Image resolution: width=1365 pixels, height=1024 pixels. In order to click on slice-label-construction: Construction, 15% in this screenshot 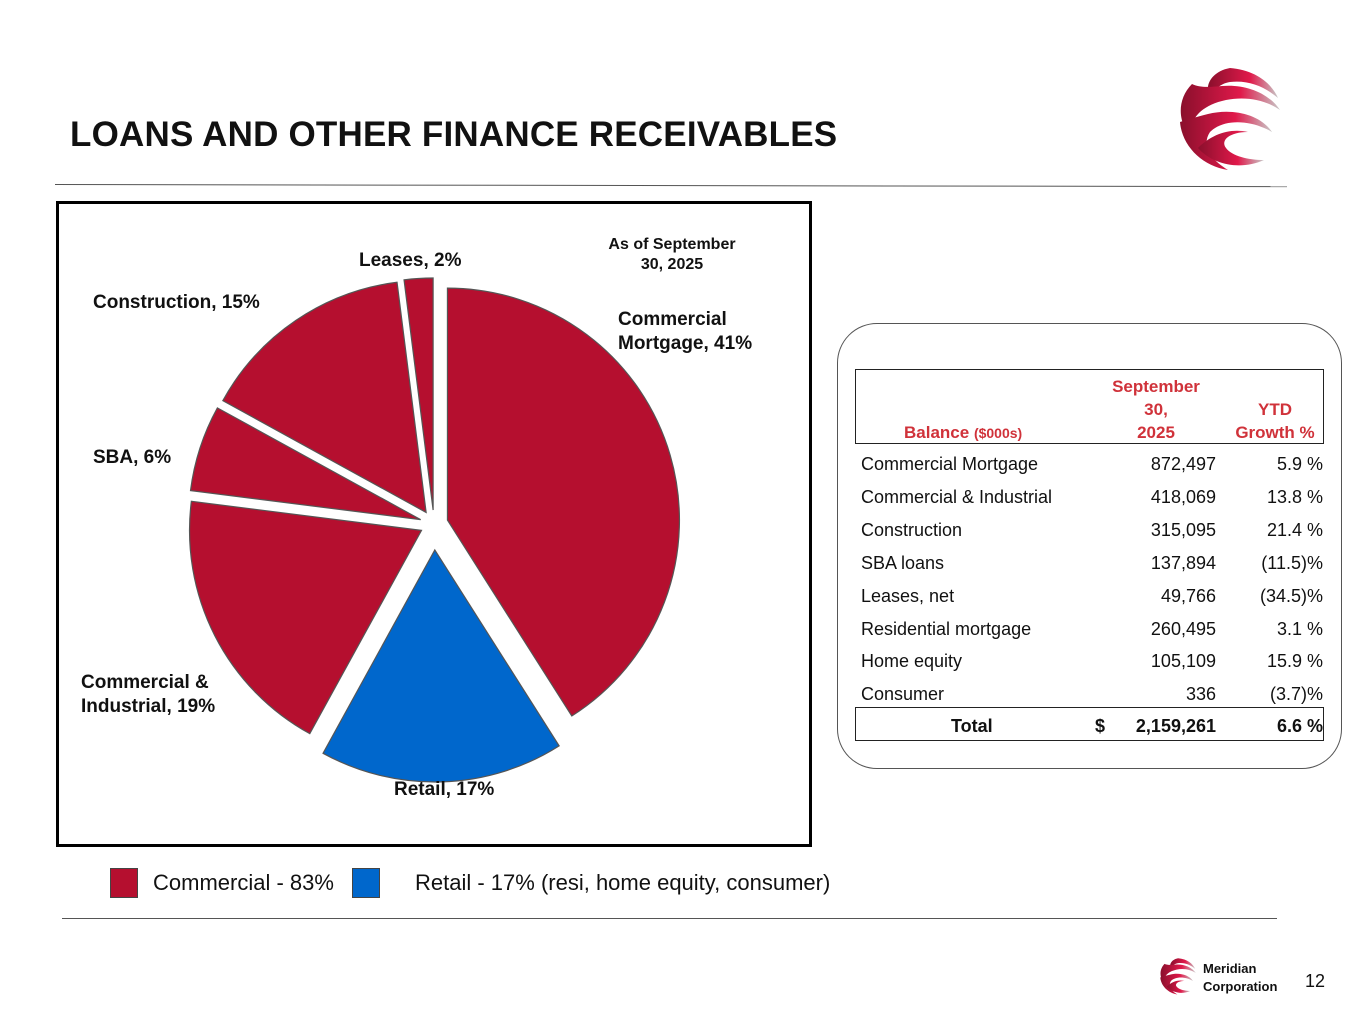, I will do `click(176, 302)`.